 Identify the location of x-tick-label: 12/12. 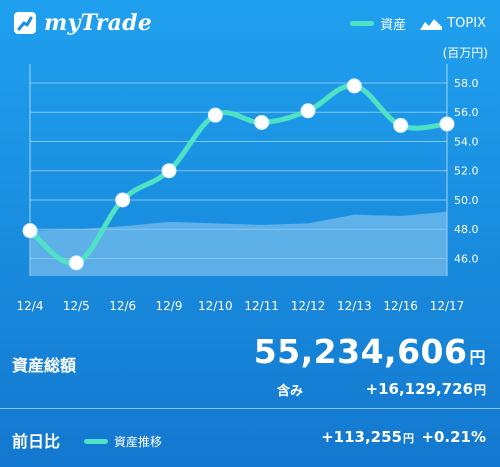
(308, 306).